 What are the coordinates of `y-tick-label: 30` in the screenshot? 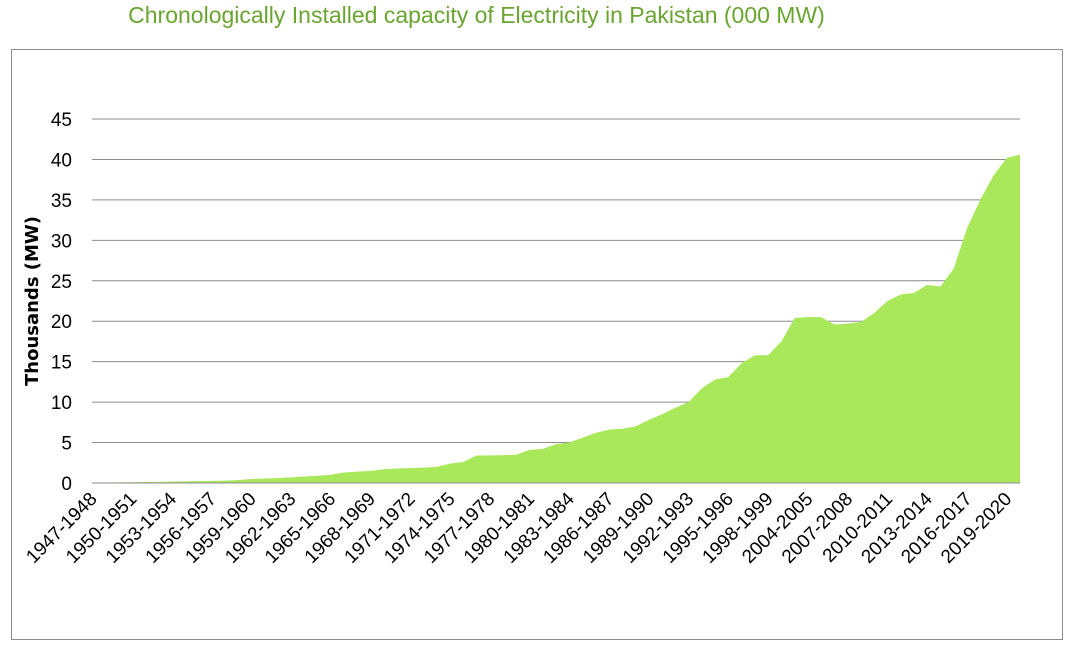 It's located at (61, 241).